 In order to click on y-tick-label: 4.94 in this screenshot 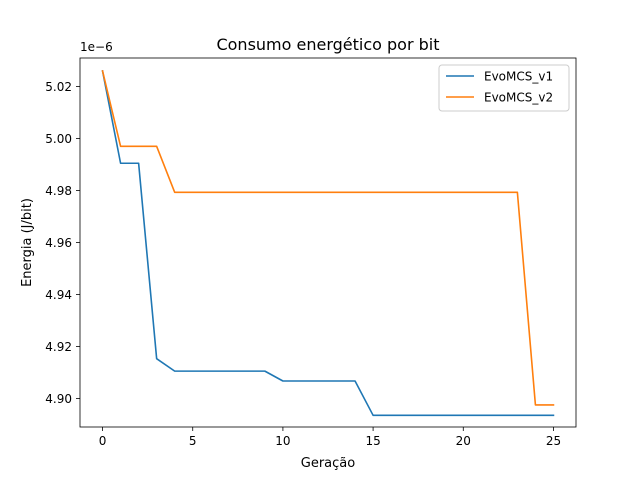, I will do `click(58, 295)`.